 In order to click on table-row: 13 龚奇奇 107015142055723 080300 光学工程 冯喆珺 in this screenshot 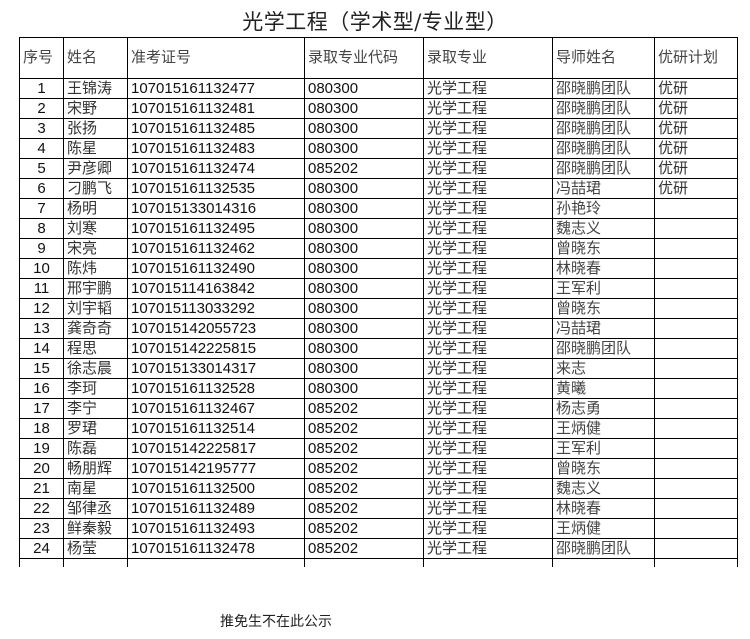, I will do `click(378, 328)`.